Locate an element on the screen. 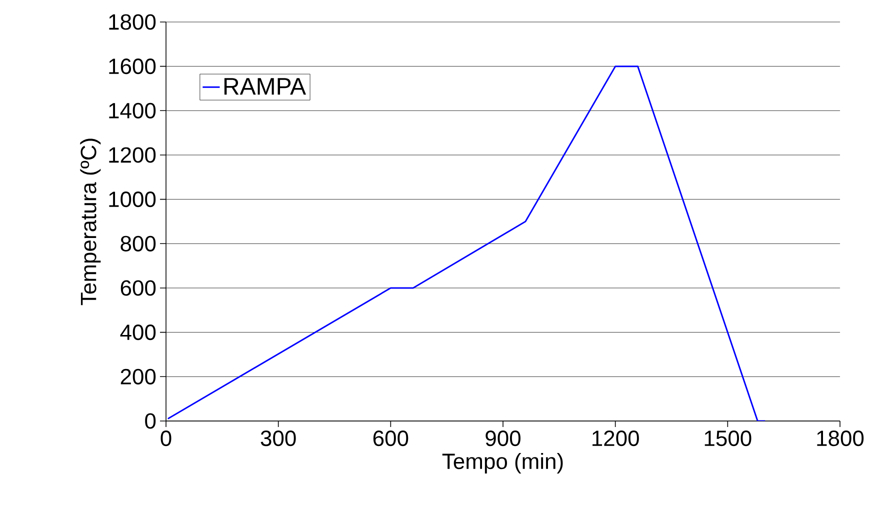  x-tick-label: 600 is located at coordinates (390, 438).